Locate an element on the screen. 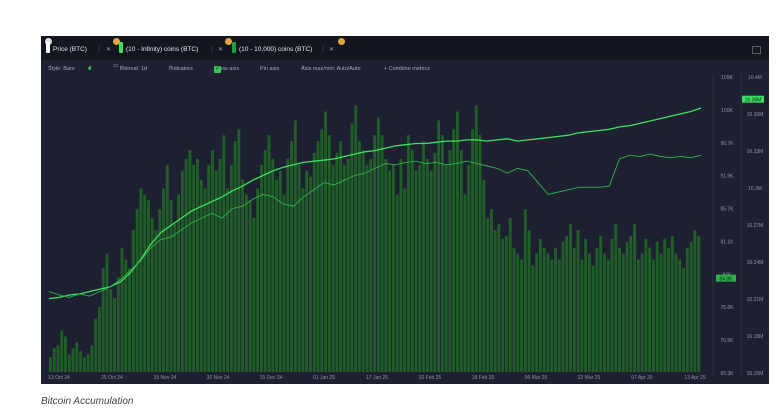  interval-select: ▭ Interval: 1d ⌄ is located at coordinates (130, 67).